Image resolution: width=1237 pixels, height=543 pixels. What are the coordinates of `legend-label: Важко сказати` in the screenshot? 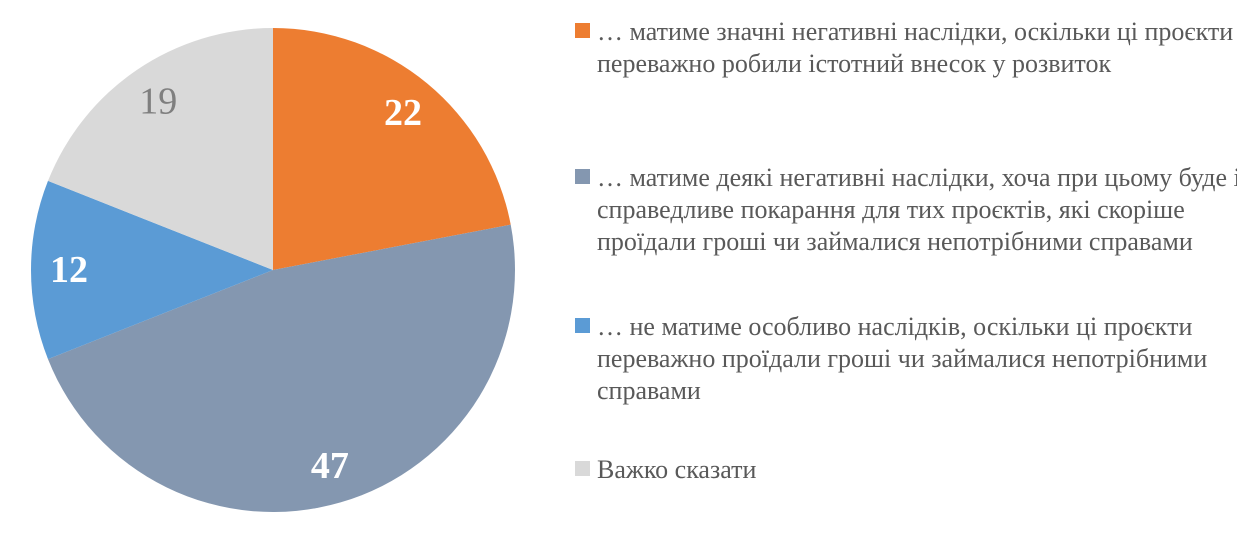 It's located at (677, 469).